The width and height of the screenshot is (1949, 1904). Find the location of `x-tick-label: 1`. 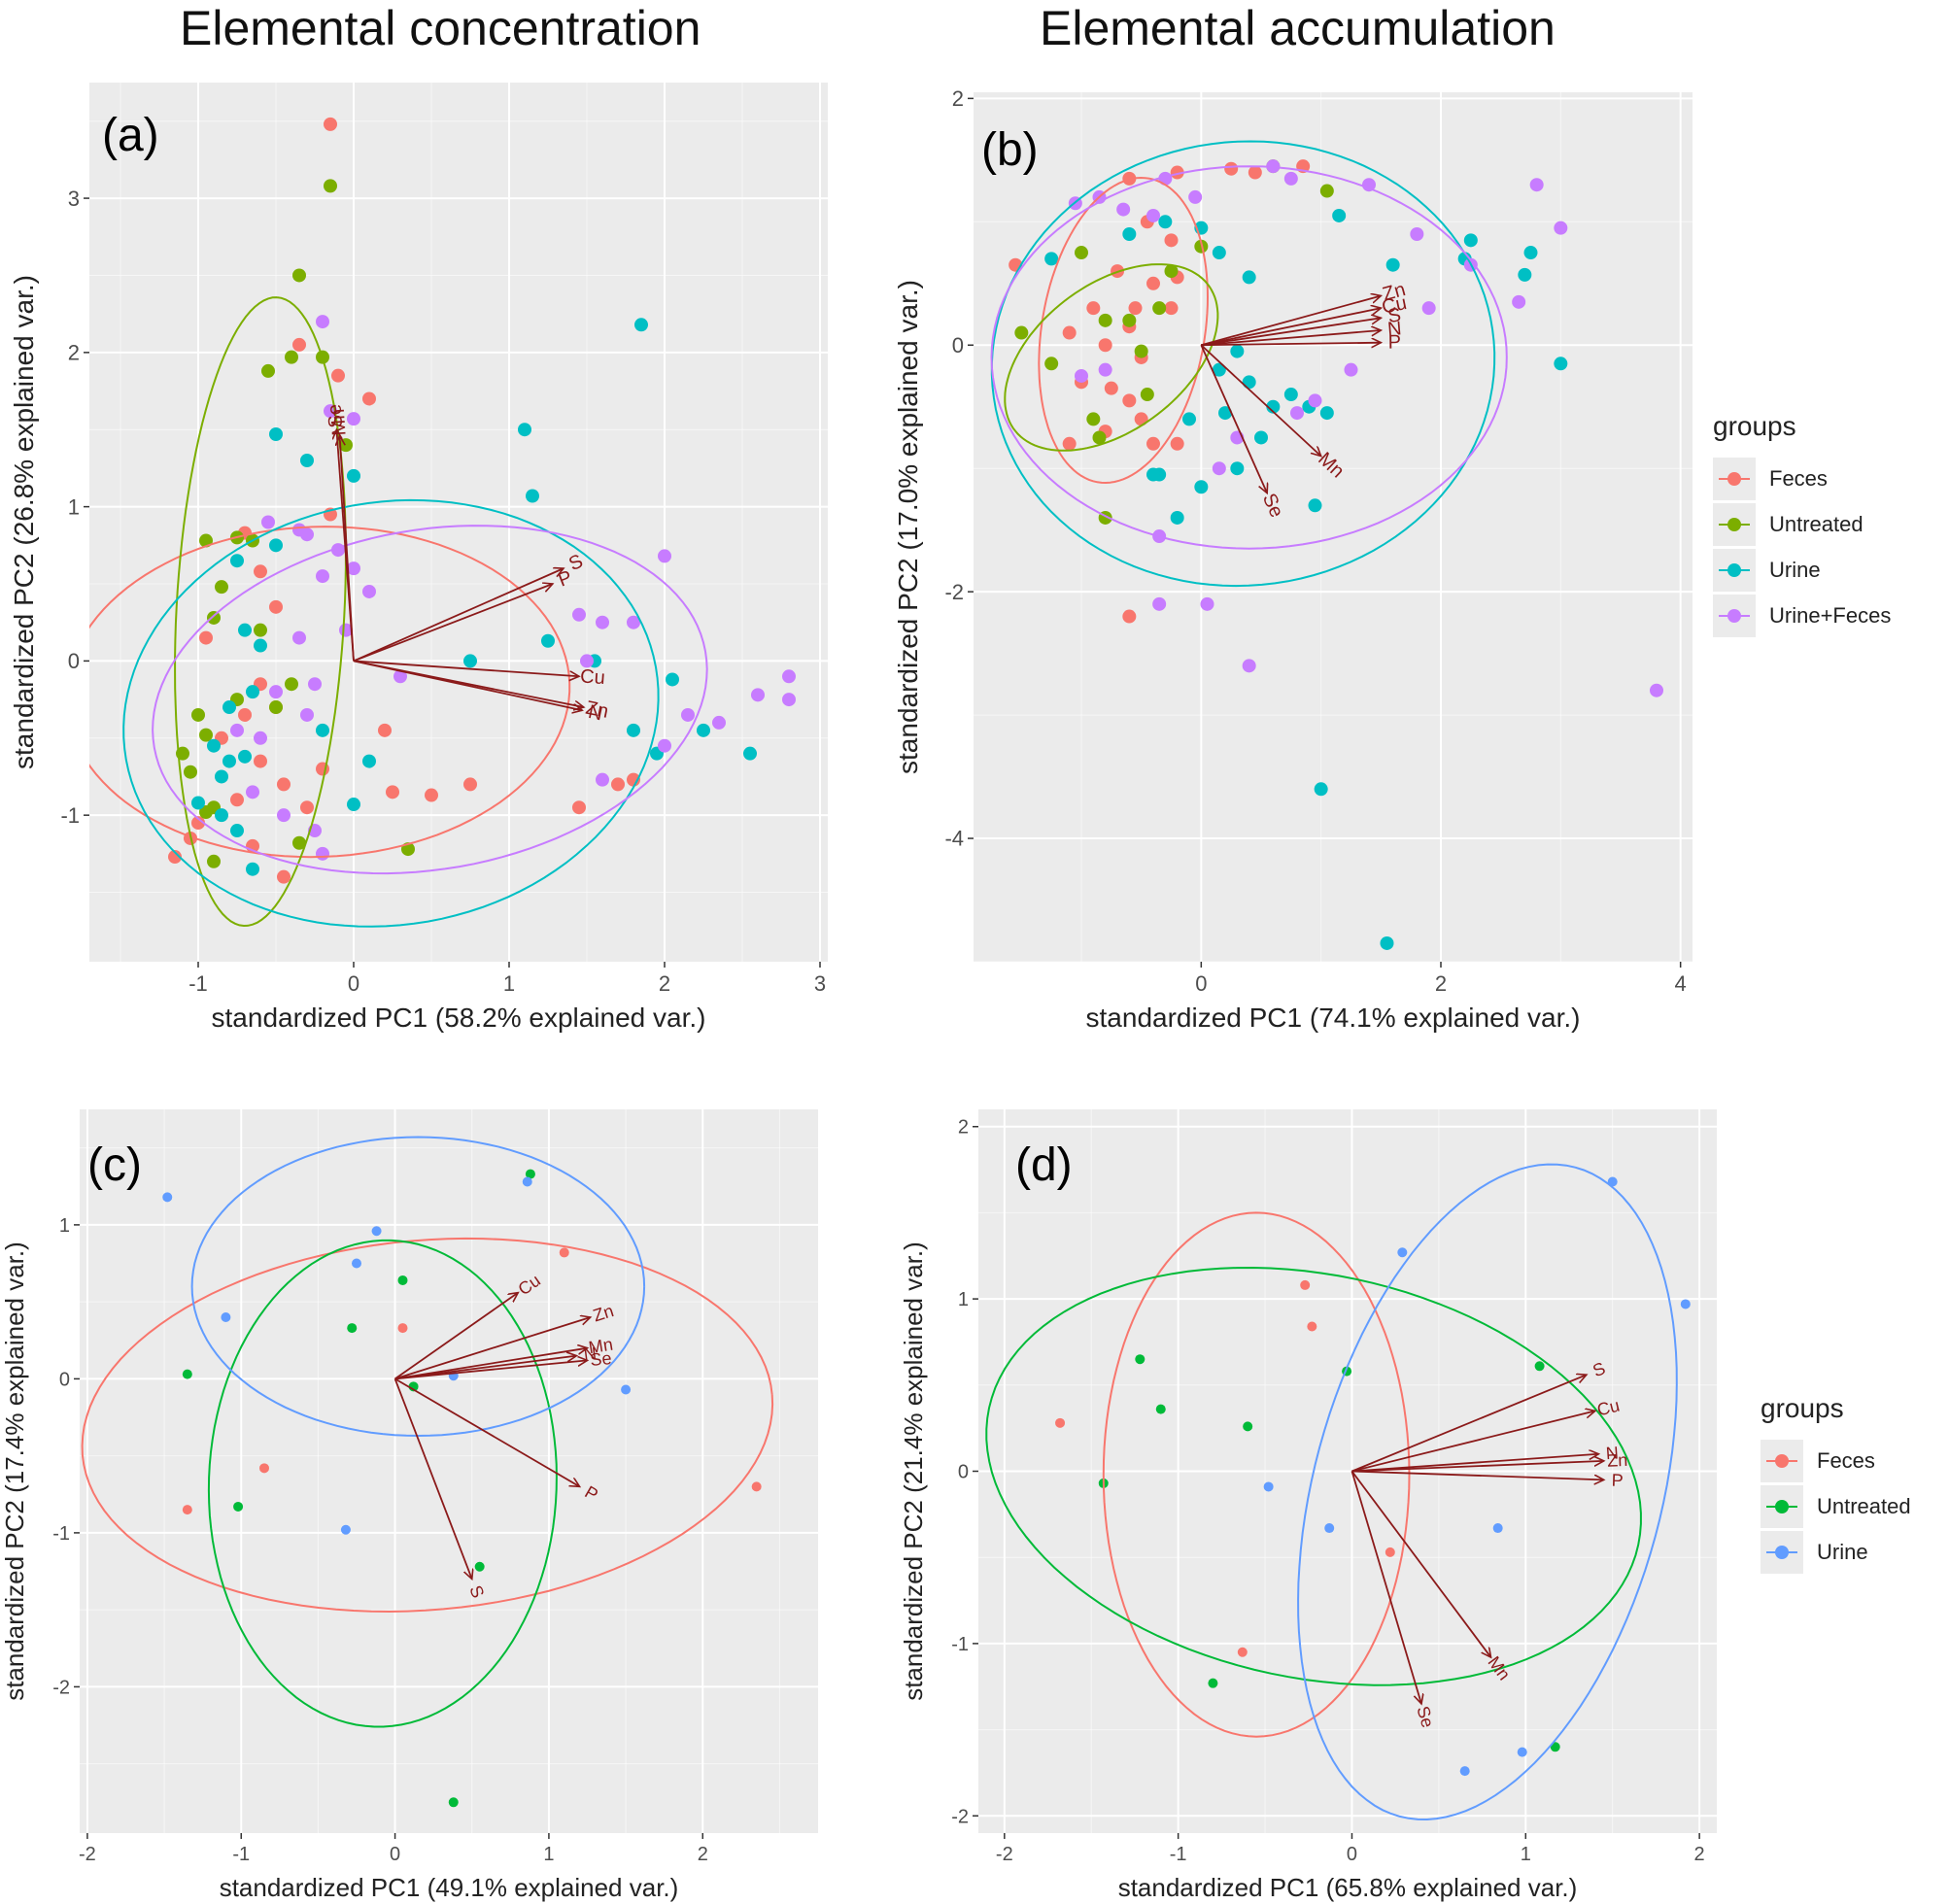

x-tick-label: 1 is located at coordinates (509, 983).